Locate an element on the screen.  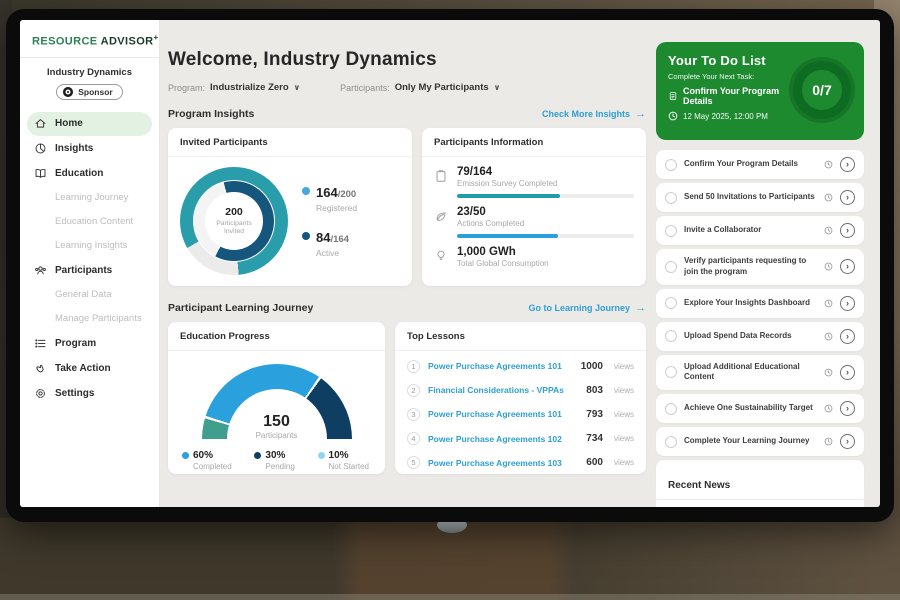
task-invite-collaborator: Invite a Collaborator › is located at coordinates (760, 230).